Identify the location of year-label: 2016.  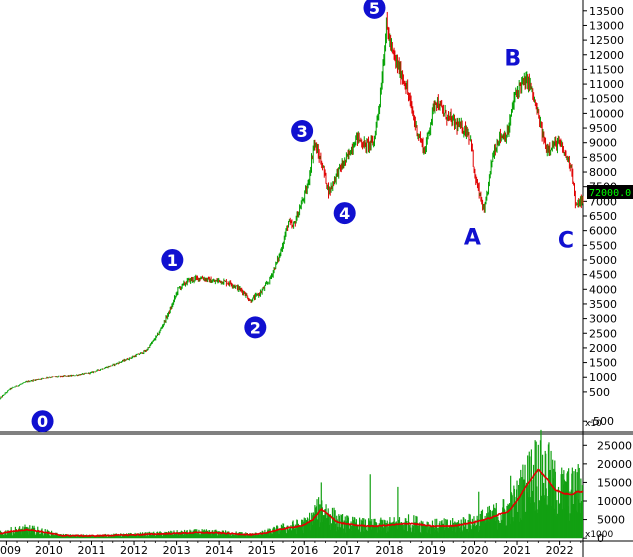
(304, 550).